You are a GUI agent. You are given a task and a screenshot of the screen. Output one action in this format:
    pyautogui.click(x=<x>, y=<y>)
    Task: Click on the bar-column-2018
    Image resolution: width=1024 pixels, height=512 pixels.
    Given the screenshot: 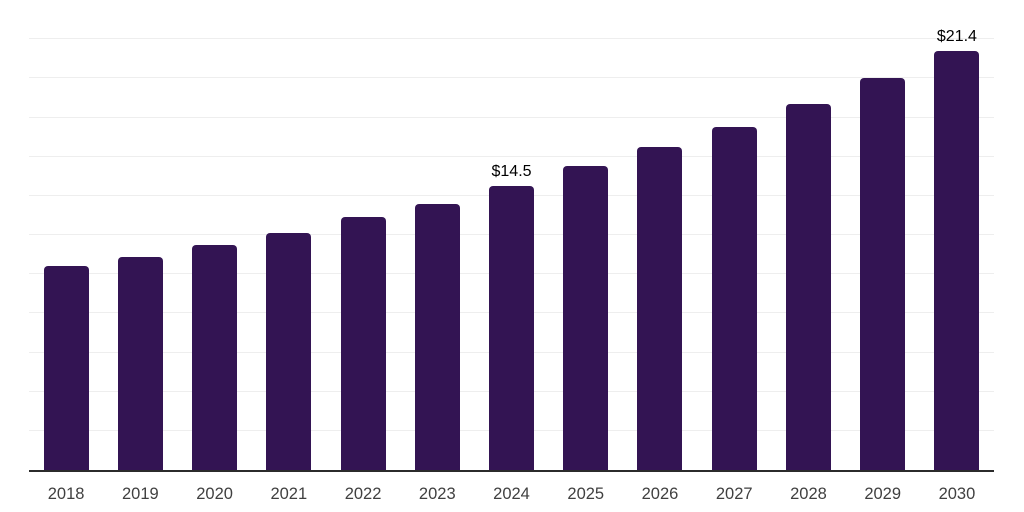 What is the action you would take?
    pyautogui.click(x=66, y=235)
    